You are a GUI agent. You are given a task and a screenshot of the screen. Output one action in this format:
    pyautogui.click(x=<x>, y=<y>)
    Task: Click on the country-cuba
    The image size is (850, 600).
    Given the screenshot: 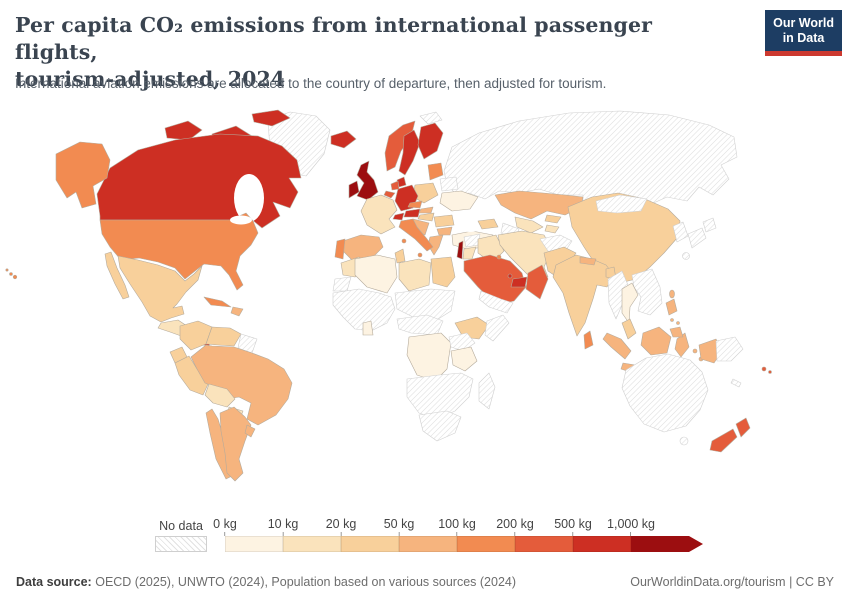 What is the action you would take?
    pyautogui.click(x=217, y=302)
    